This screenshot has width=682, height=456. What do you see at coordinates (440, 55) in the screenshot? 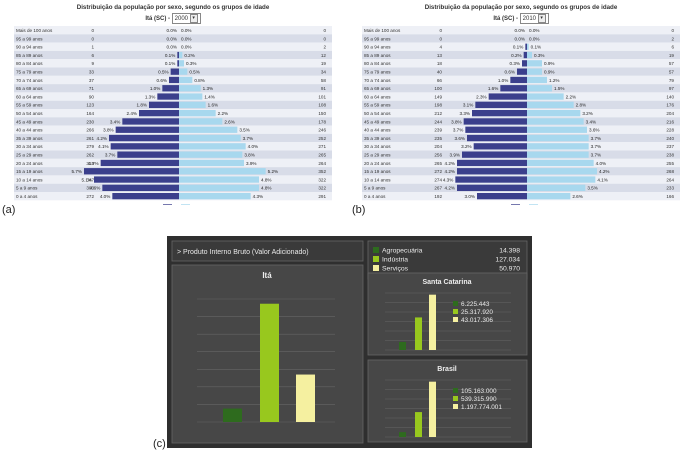
I see `men-count-label: 13` at bounding box center [440, 55].